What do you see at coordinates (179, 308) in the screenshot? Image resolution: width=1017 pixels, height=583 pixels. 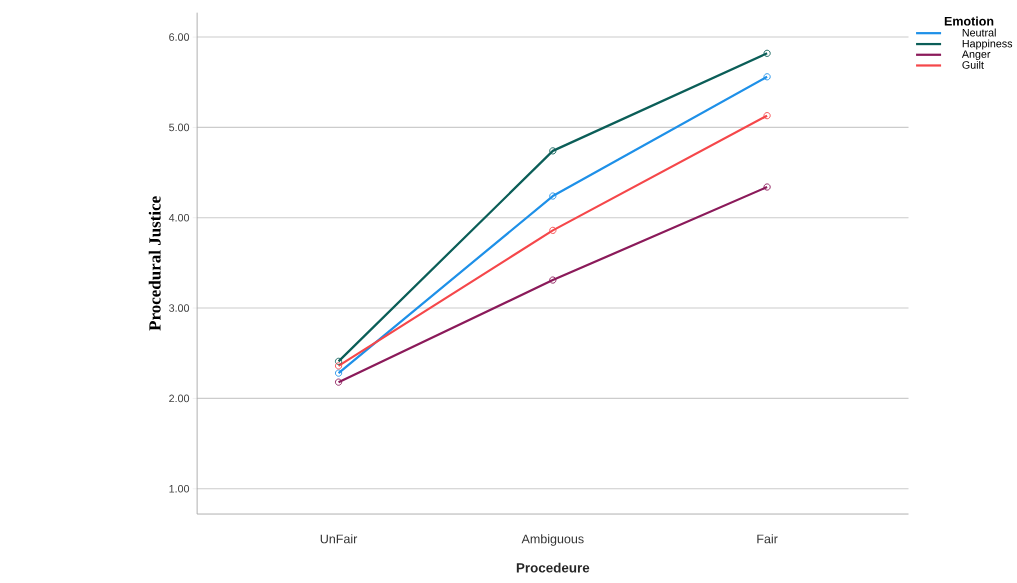 I see `y-tick-label: 3.00` at bounding box center [179, 308].